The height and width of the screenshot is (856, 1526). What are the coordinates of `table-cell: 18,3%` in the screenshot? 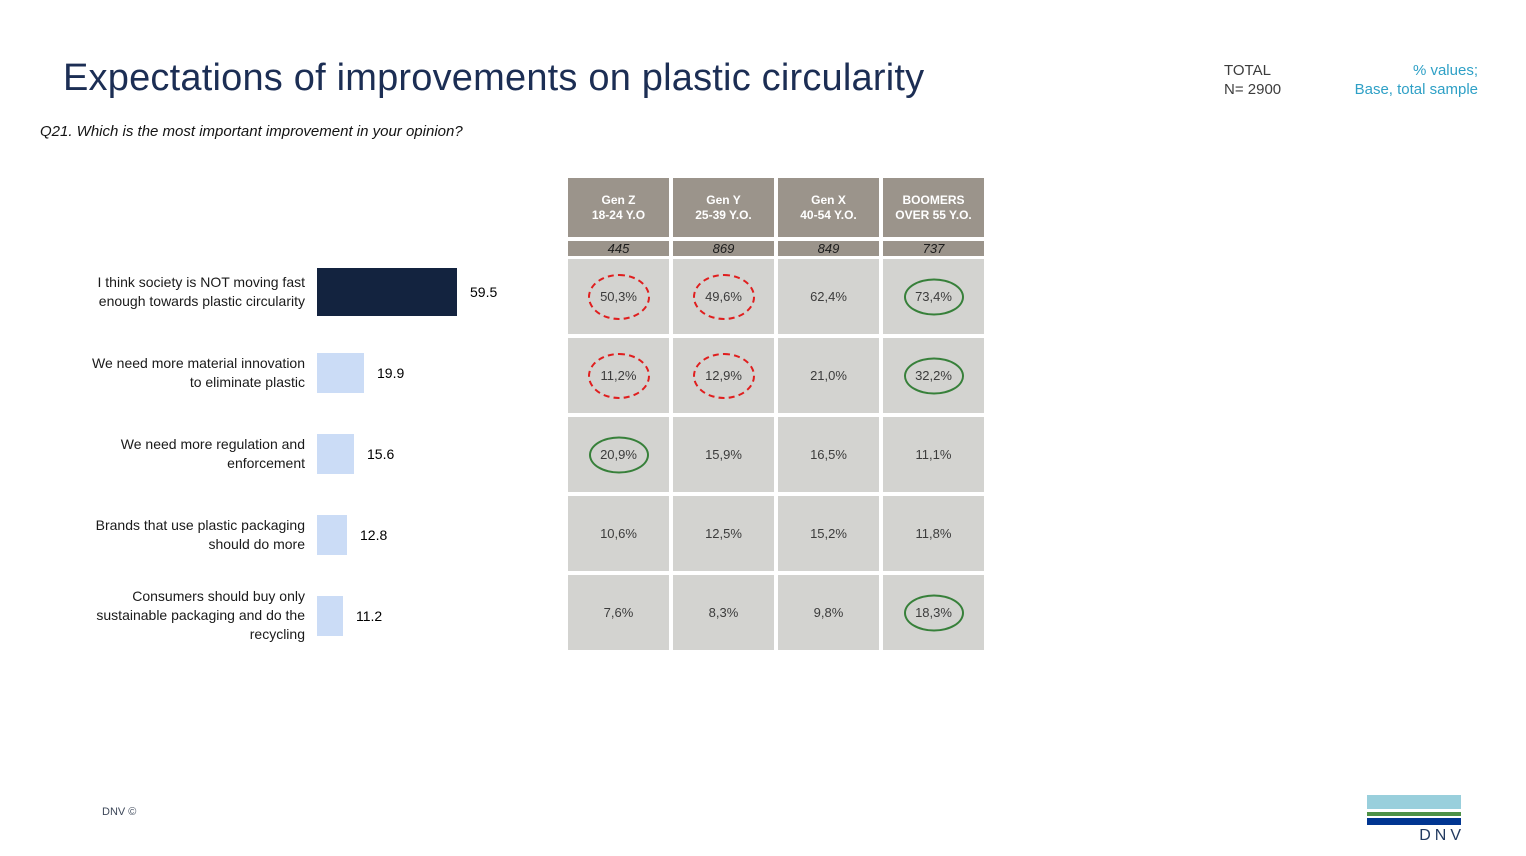 It's located at (933, 612).